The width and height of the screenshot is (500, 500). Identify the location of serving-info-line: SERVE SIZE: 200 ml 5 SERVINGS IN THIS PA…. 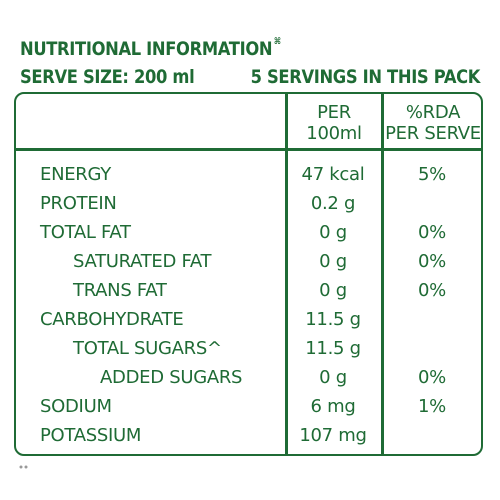
(250, 77).